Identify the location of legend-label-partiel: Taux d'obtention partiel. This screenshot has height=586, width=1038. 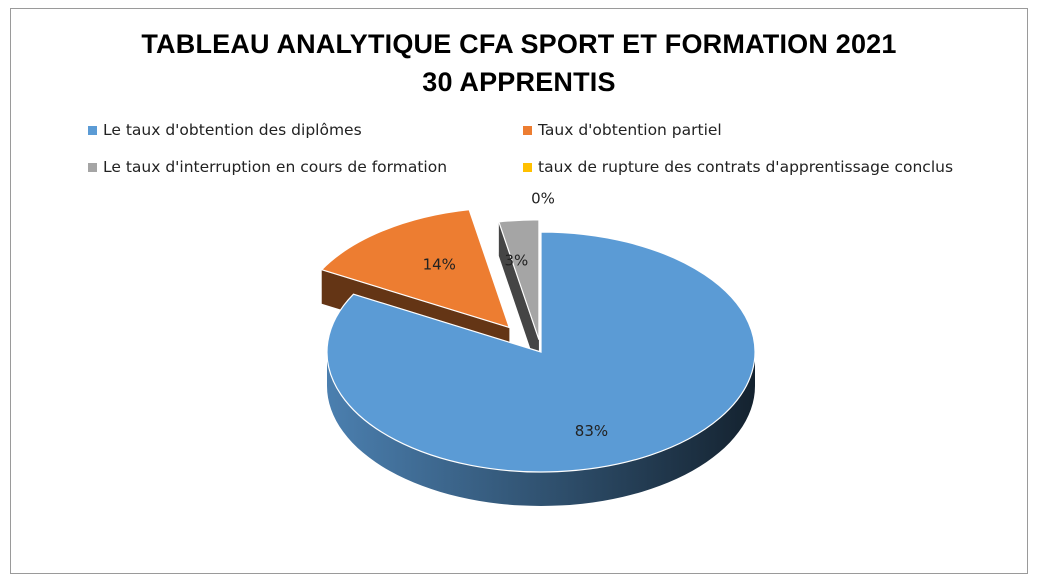
(630, 130).